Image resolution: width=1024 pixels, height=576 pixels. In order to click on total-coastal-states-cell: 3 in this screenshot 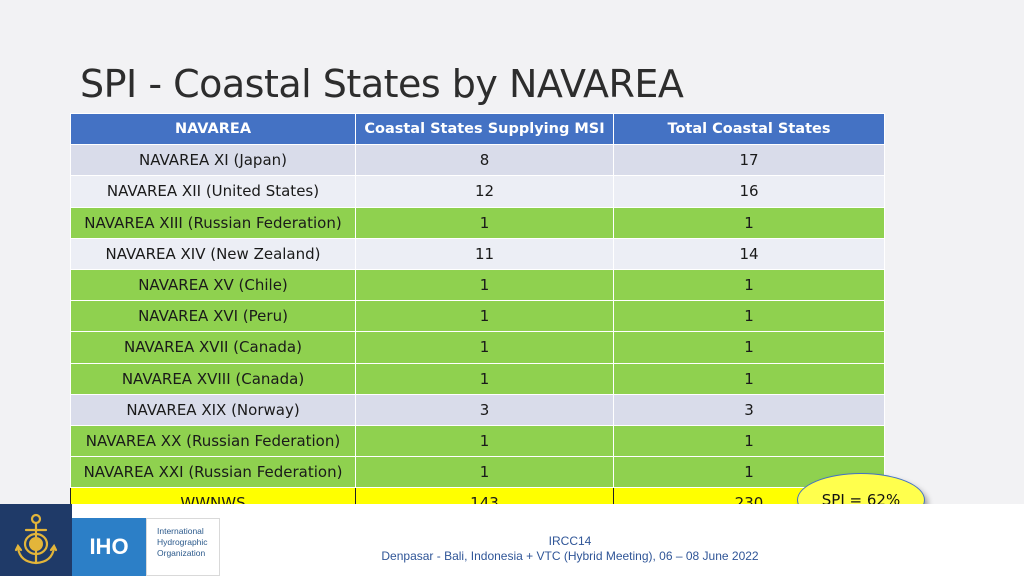, I will do `click(749, 409)`.